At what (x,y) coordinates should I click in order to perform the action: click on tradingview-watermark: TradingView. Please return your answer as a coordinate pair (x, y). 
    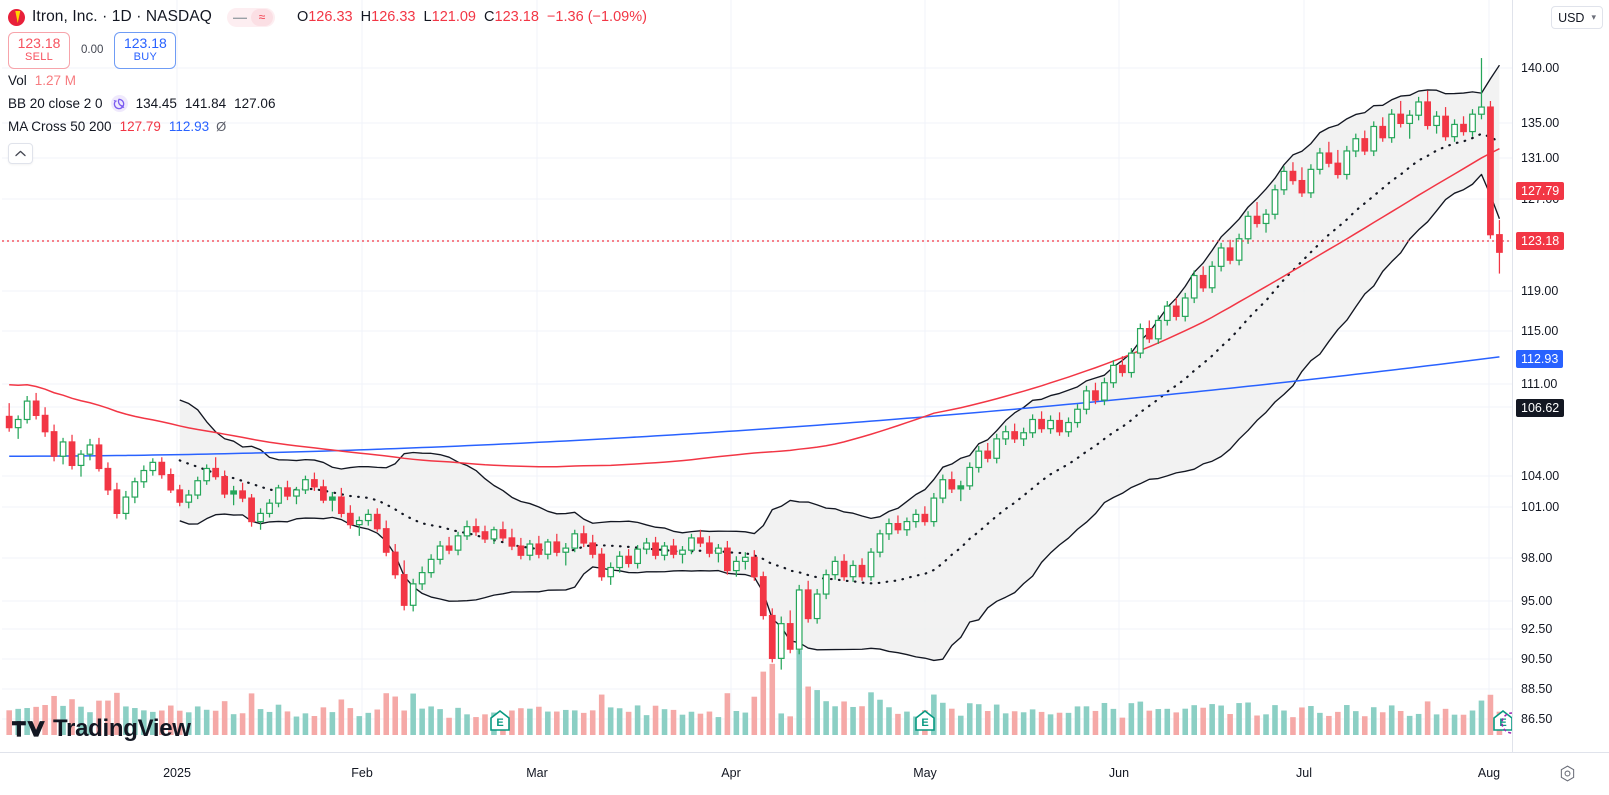
    Looking at the image, I should click on (101, 729).